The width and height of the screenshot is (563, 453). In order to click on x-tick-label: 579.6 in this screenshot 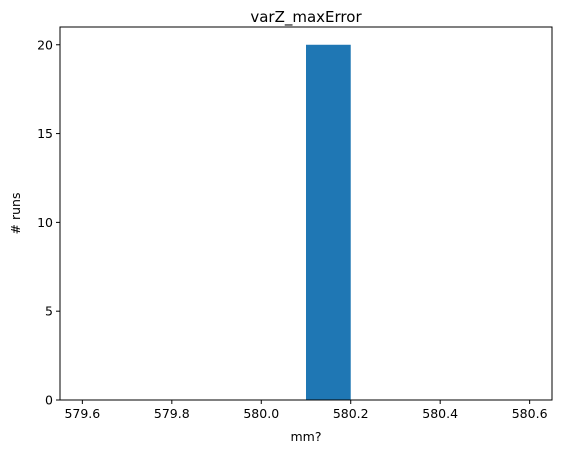, I will do `click(82, 413)`.